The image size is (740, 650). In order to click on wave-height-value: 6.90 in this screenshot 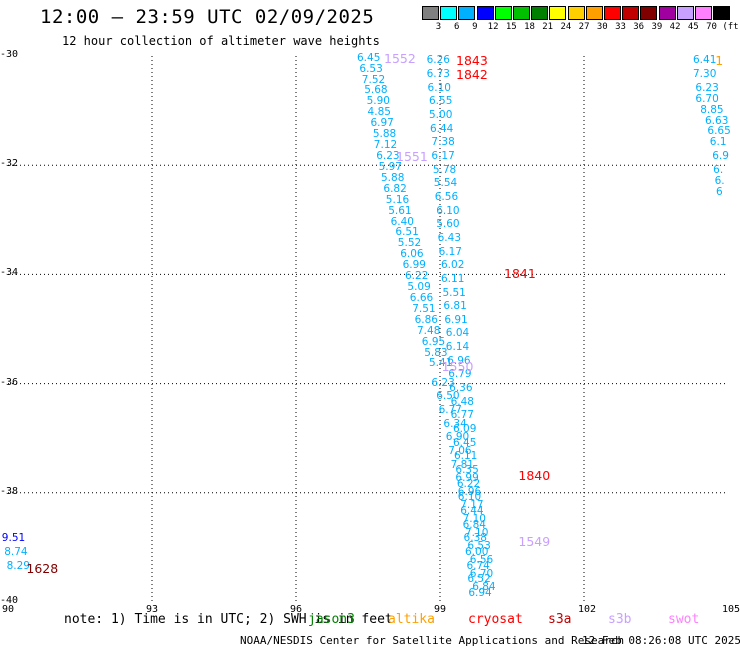, I will do `click(457, 437)`.